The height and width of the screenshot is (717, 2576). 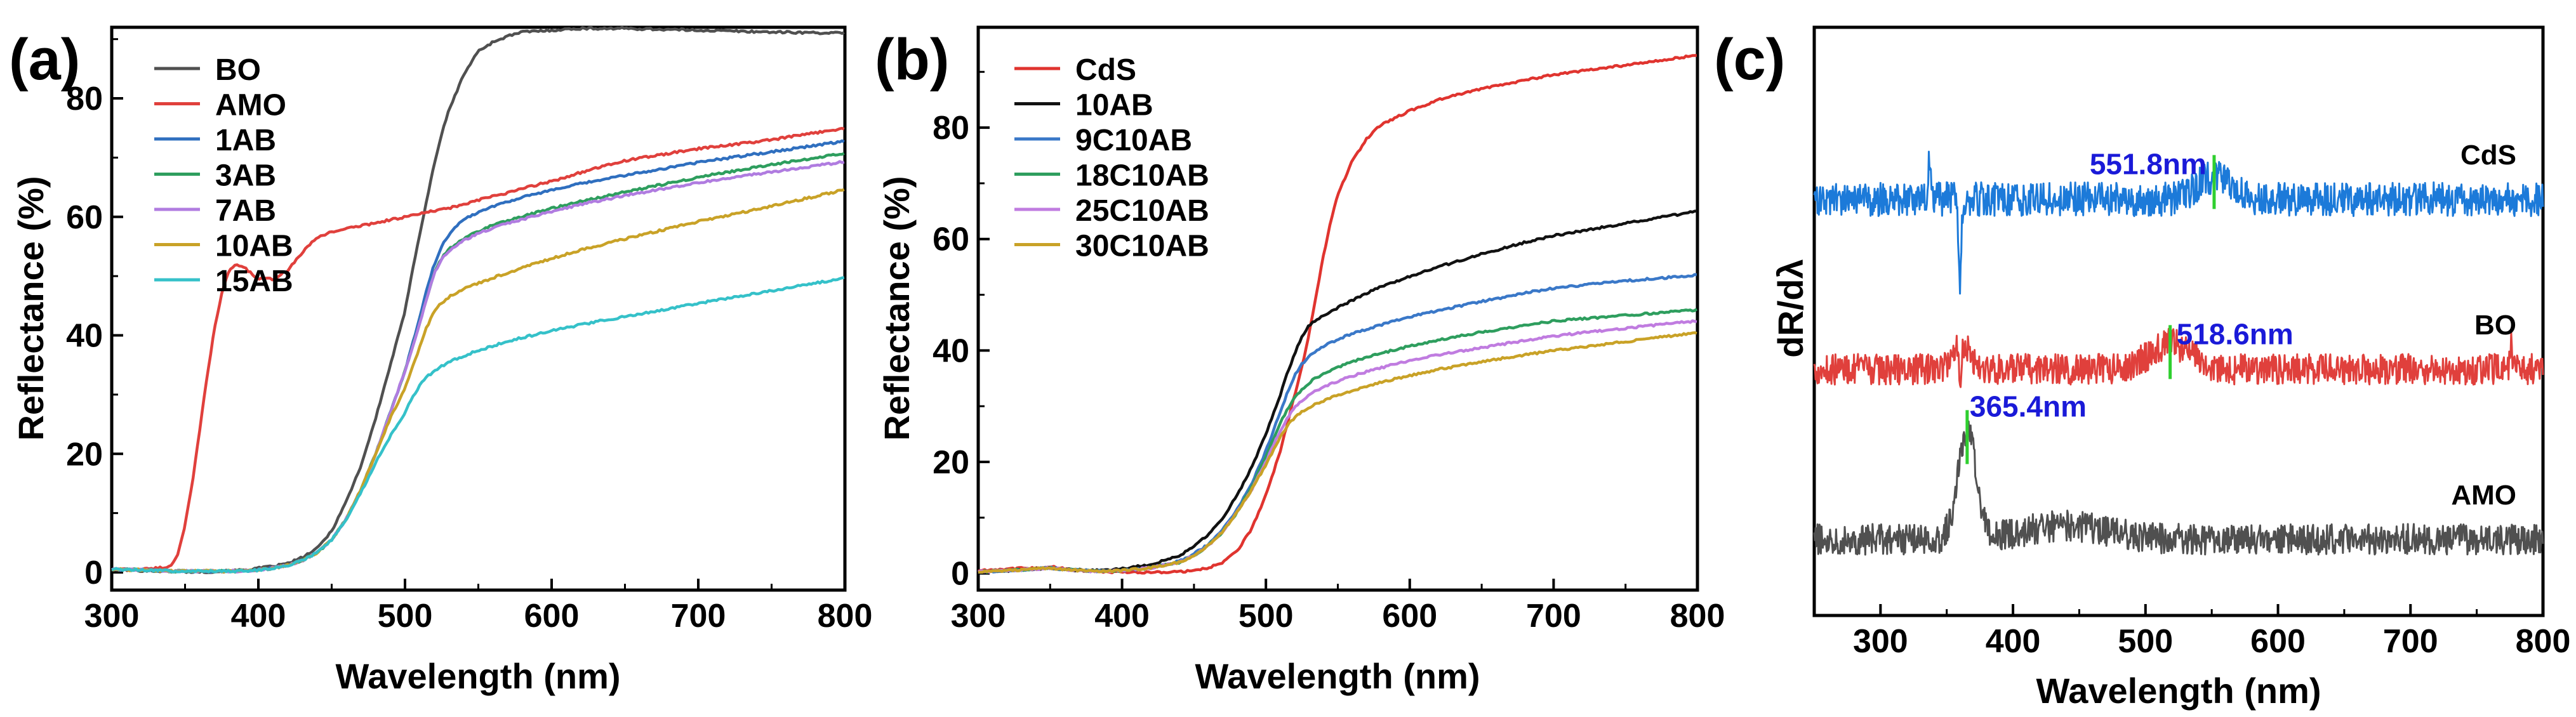 I want to click on peak-label: 518.6nm, so click(x=2235, y=334).